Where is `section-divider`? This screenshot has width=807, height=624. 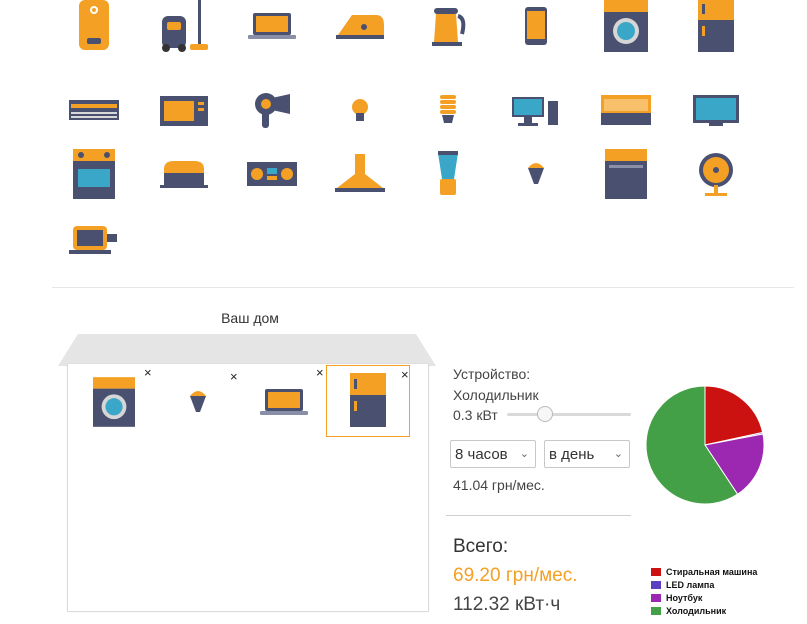 section-divider is located at coordinates (423, 287).